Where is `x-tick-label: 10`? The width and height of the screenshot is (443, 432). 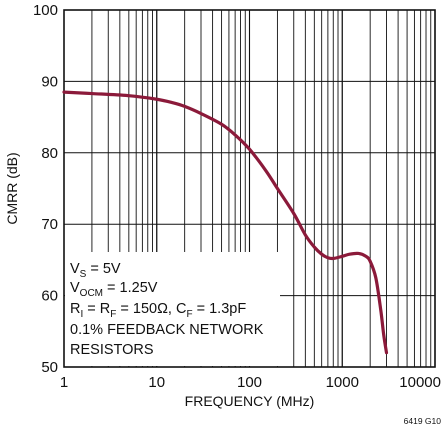
x-tick-label: 10 is located at coordinates (156, 382).